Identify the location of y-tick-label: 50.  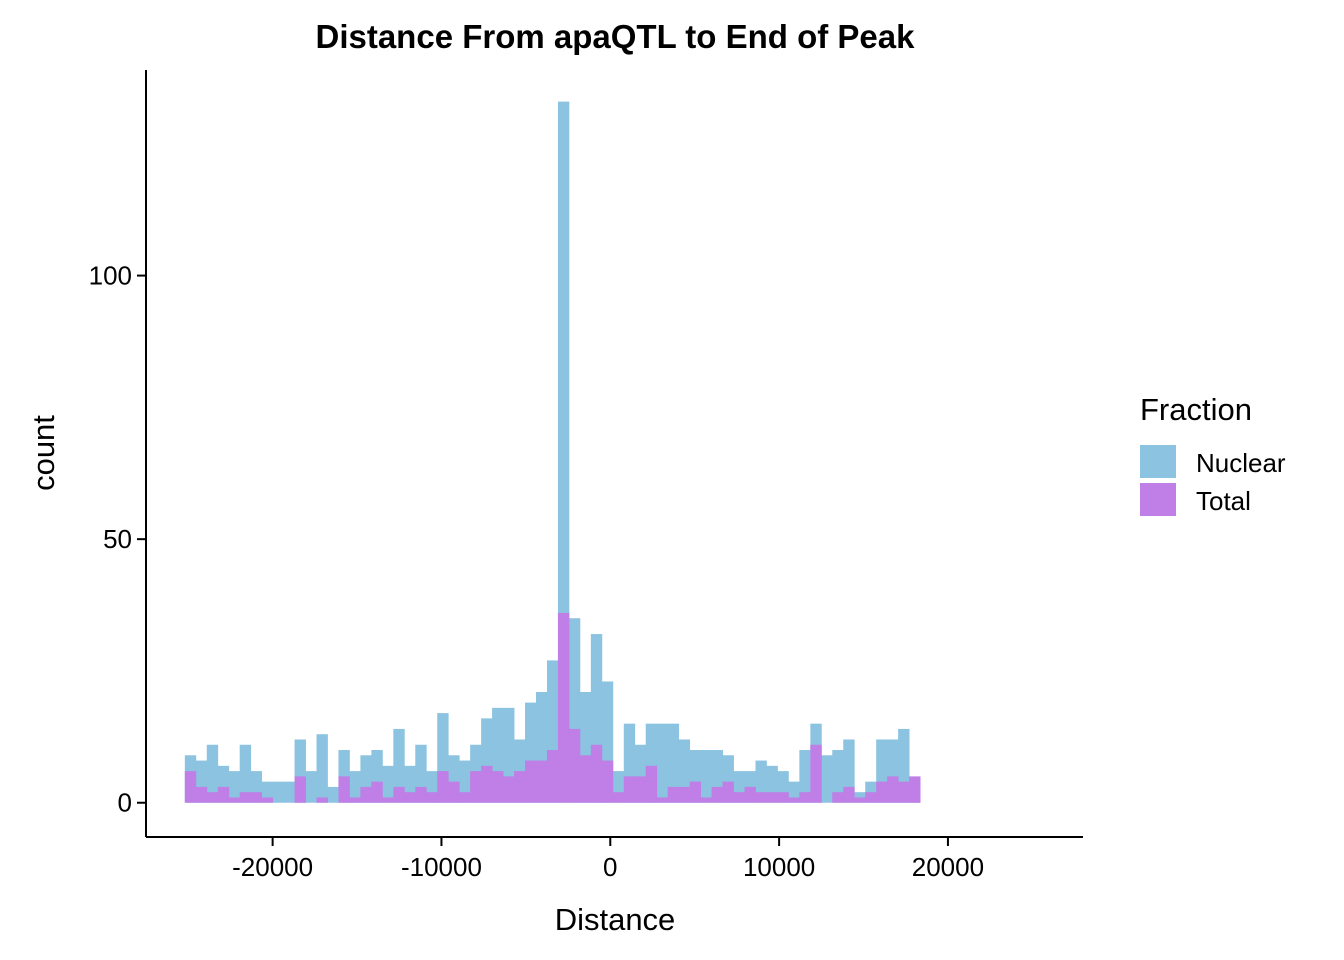
(117, 539).